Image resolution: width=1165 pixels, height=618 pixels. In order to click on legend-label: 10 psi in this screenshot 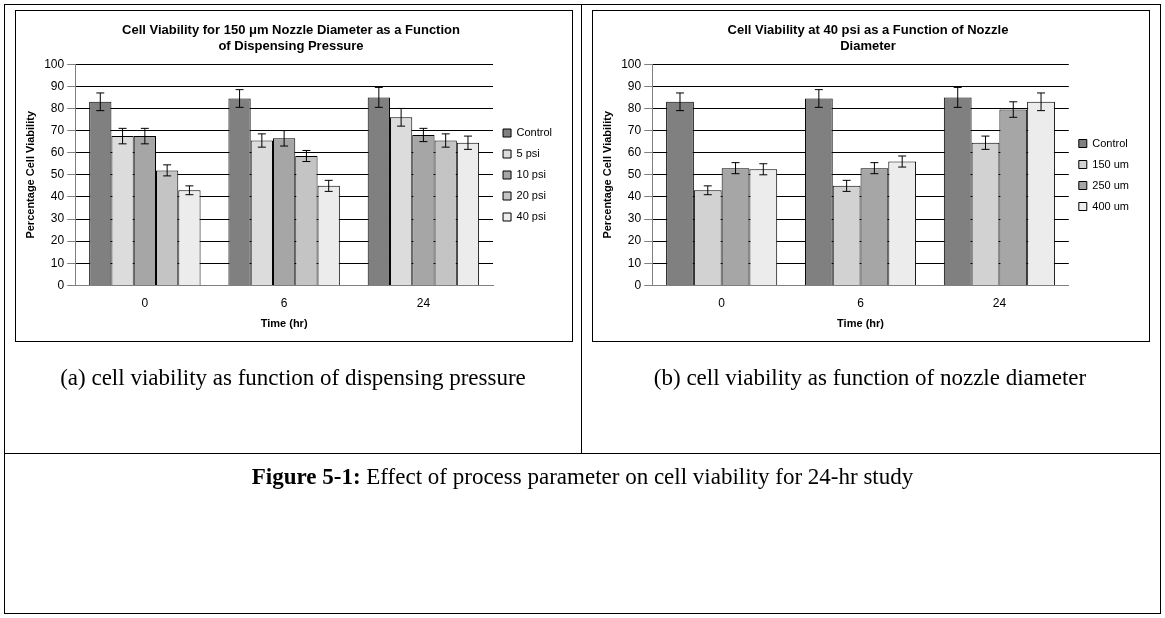, I will do `click(531, 174)`.